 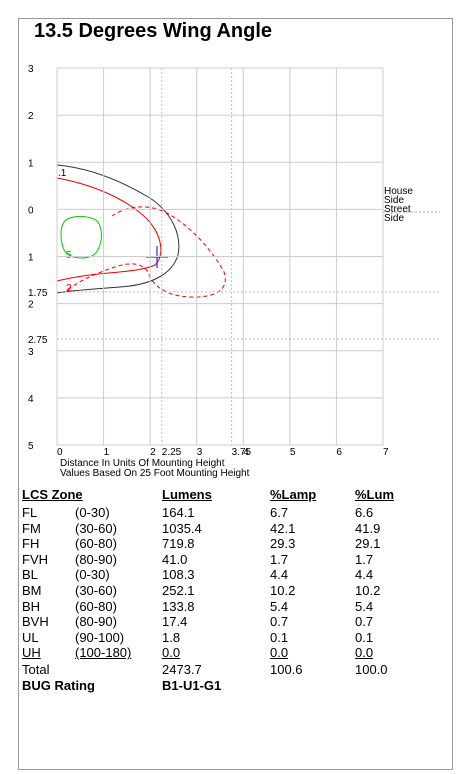 I want to click on contour-label: .1, so click(x=62, y=173).